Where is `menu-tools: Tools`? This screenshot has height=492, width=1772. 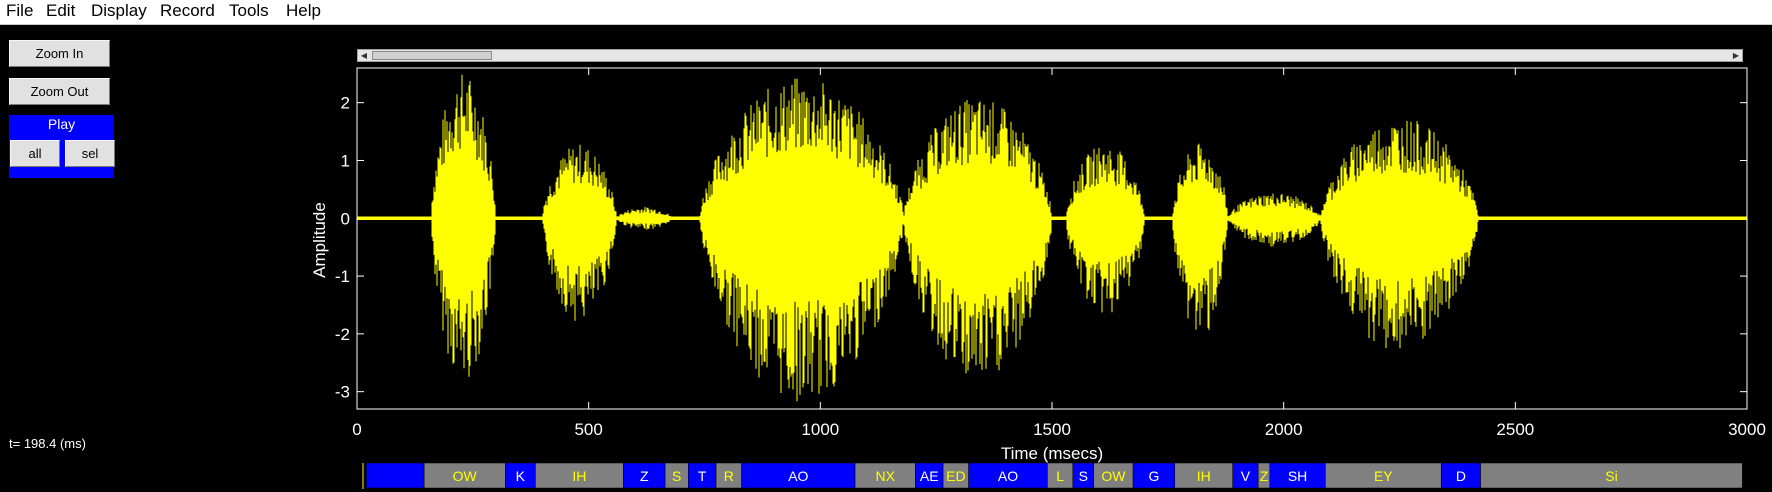
menu-tools: Tools is located at coordinates (249, 10).